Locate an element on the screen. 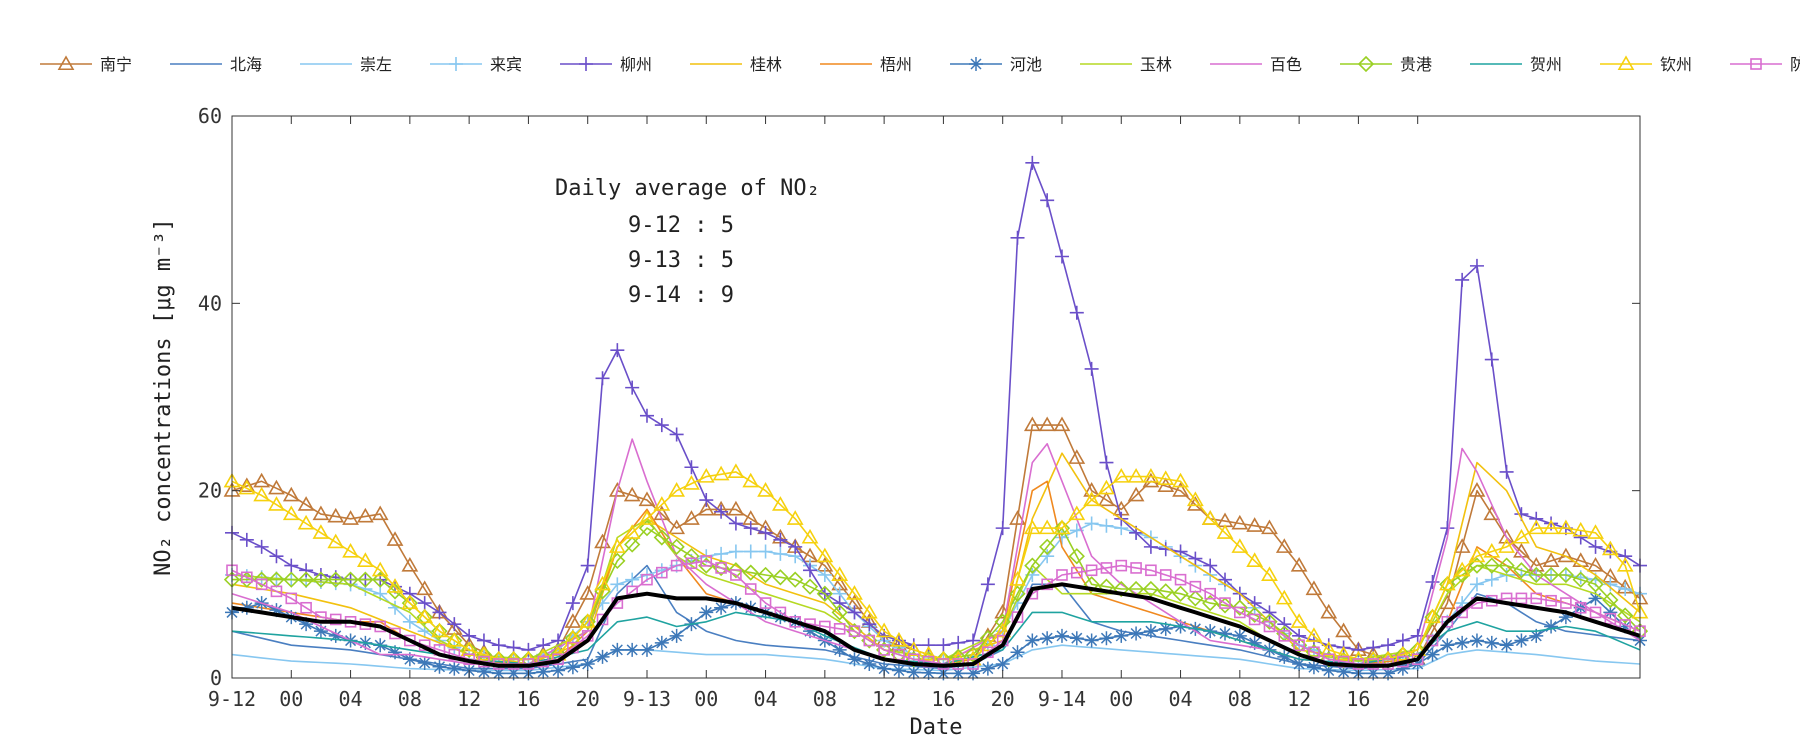  x-tick-label: 20 is located at coordinates (588, 699).